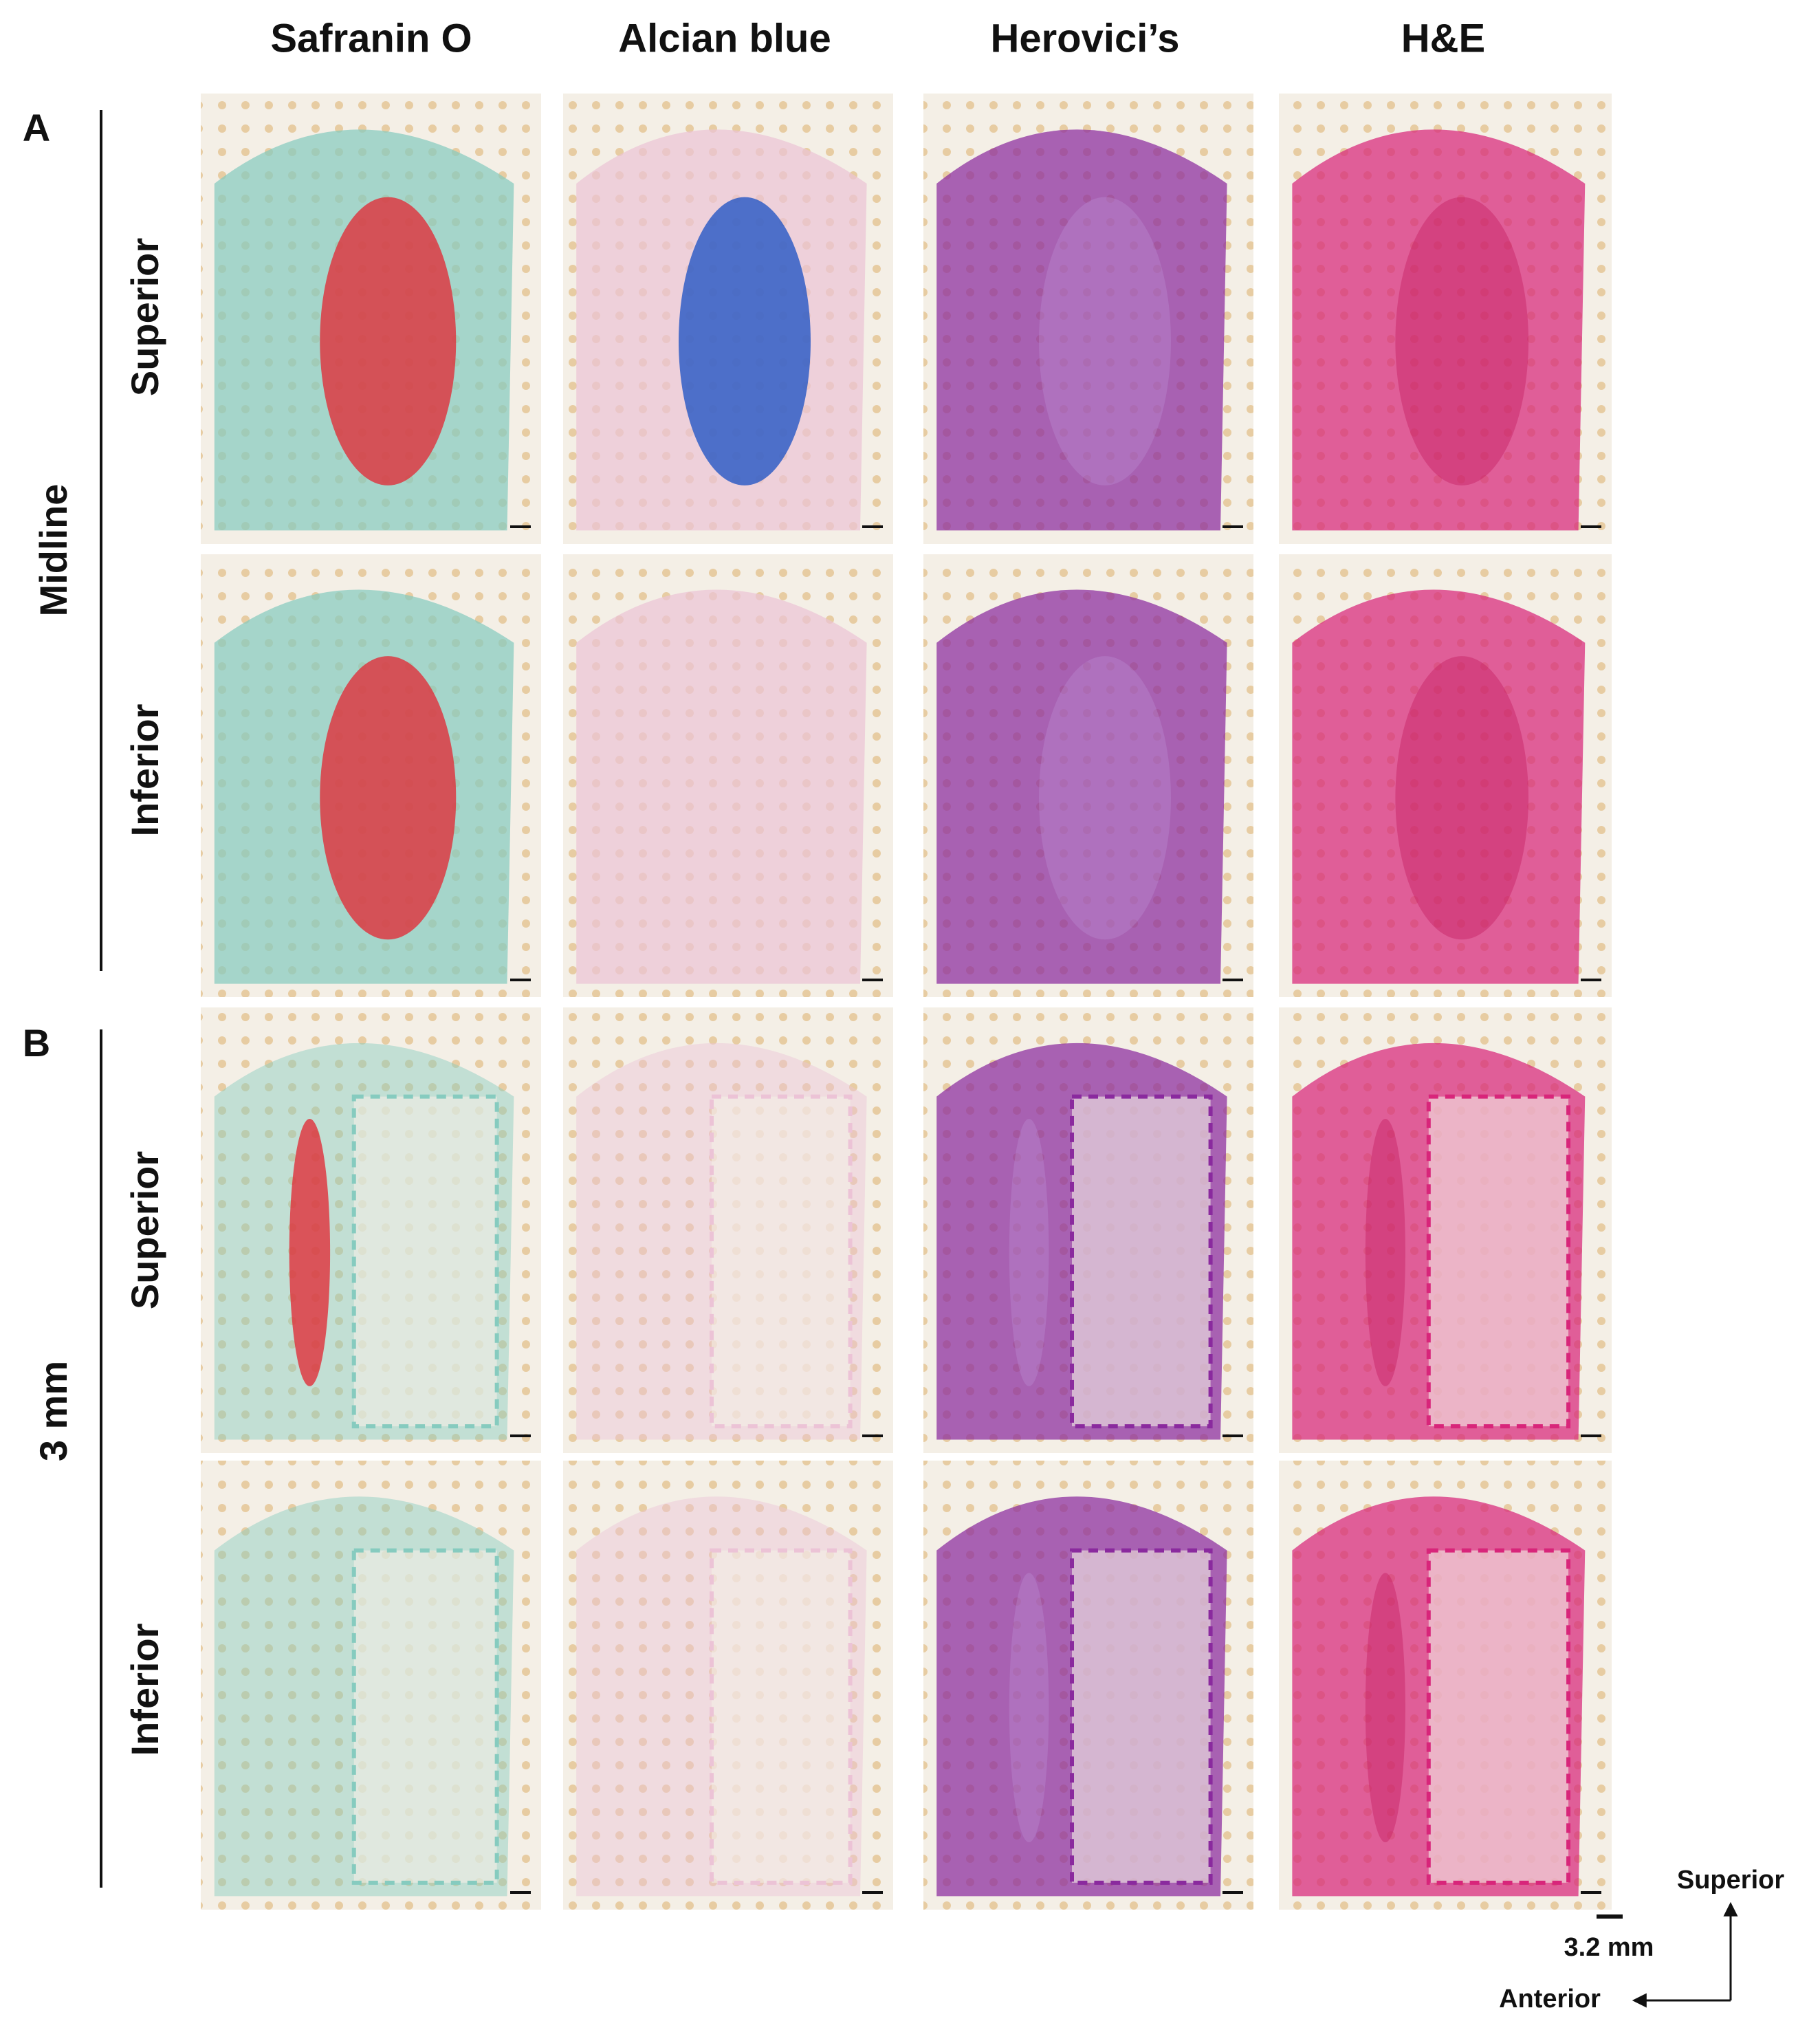 The image size is (1820, 2030). What do you see at coordinates (53, 550) in the screenshot?
I see `group-label: Midline` at bounding box center [53, 550].